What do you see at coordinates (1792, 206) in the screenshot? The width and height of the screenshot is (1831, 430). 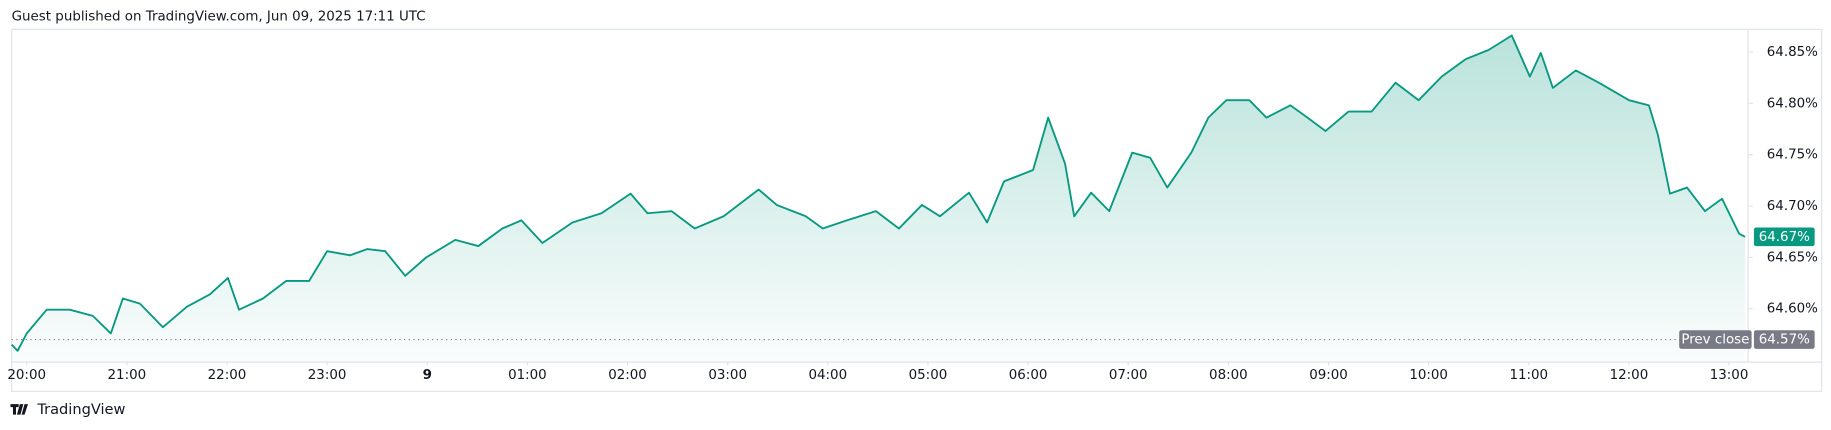 I see `y-tick-label: 64.70%` at bounding box center [1792, 206].